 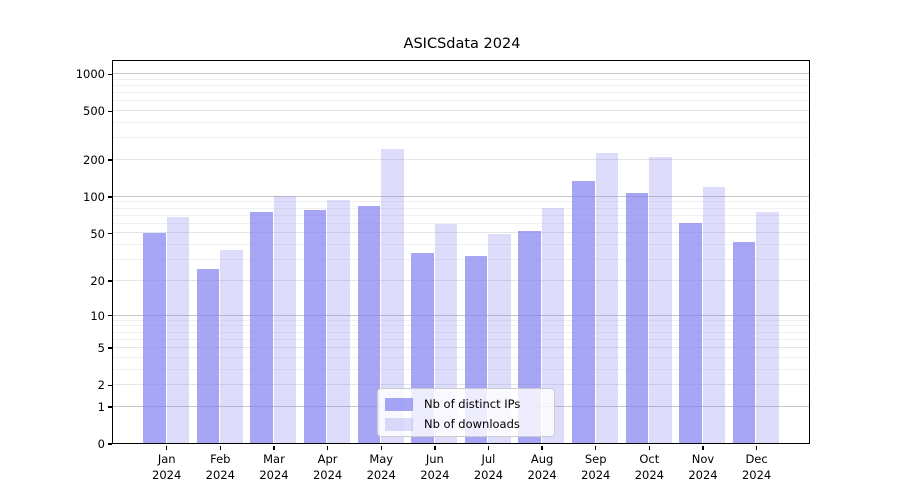 I want to click on bar-downloads-mar, so click(x=285, y=320).